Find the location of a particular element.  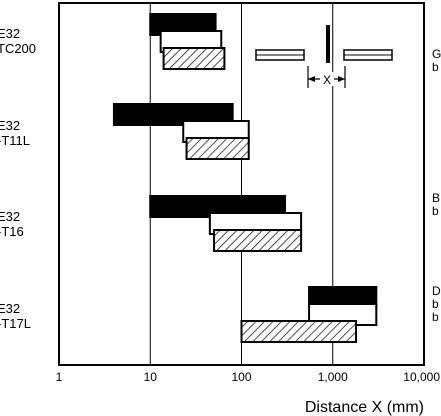

inset-x-label: X is located at coordinates (327, 80).